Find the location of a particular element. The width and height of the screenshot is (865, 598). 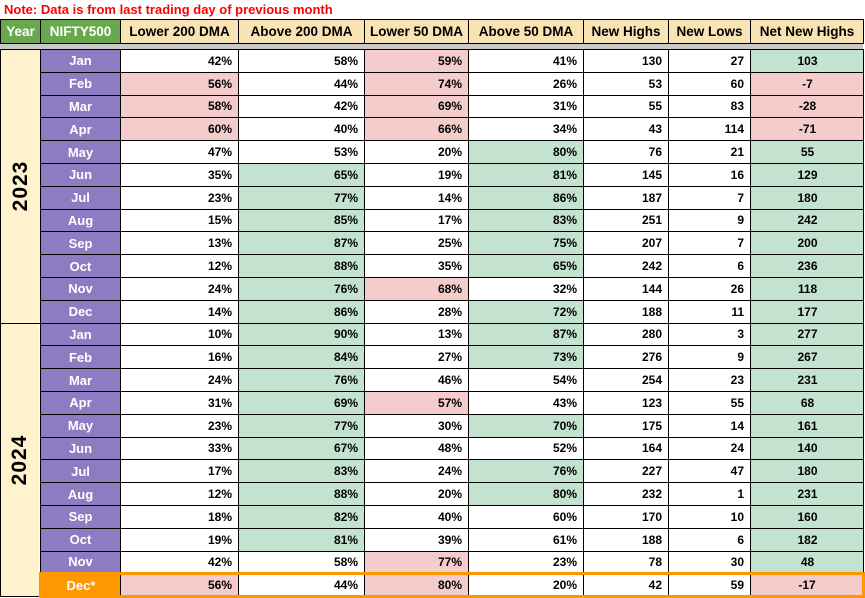

data-cell-net-new-highs: 177 is located at coordinates (807, 311).